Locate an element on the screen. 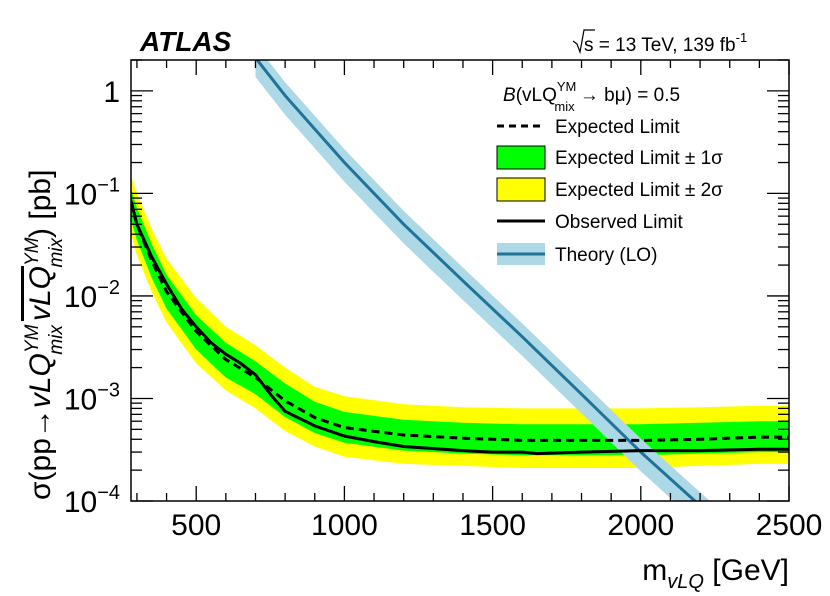 Image resolution: width=830 pixels, height=596 pixels. sqrt-icon is located at coordinates (583, 42).